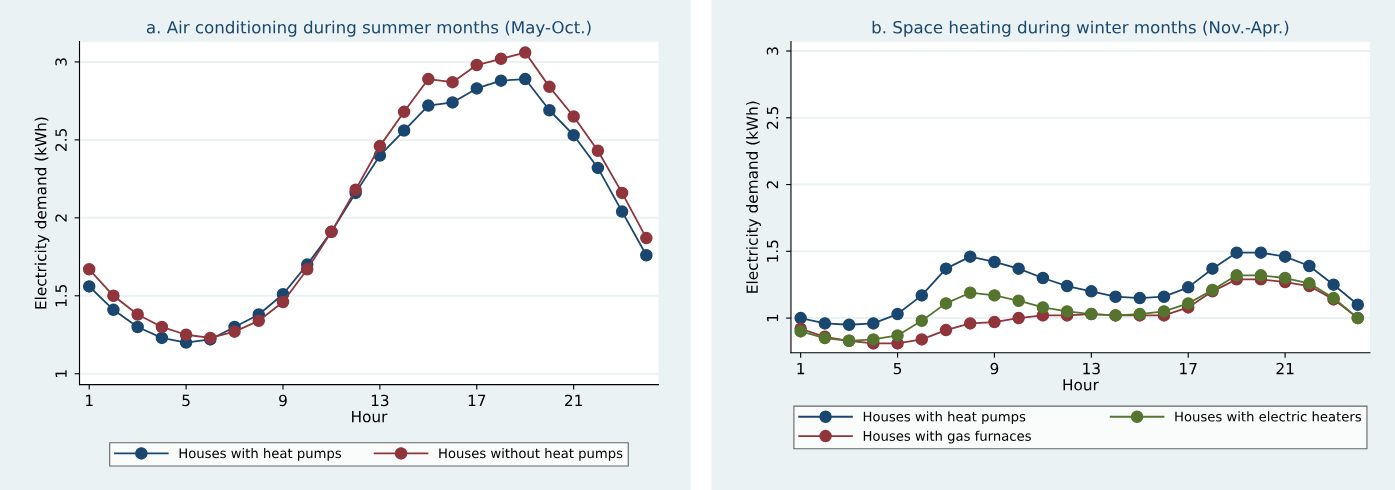  Describe the element at coordinates (1268, 416) in the screenshot. I see `legend-label: Houses with electric heaters` at that location.